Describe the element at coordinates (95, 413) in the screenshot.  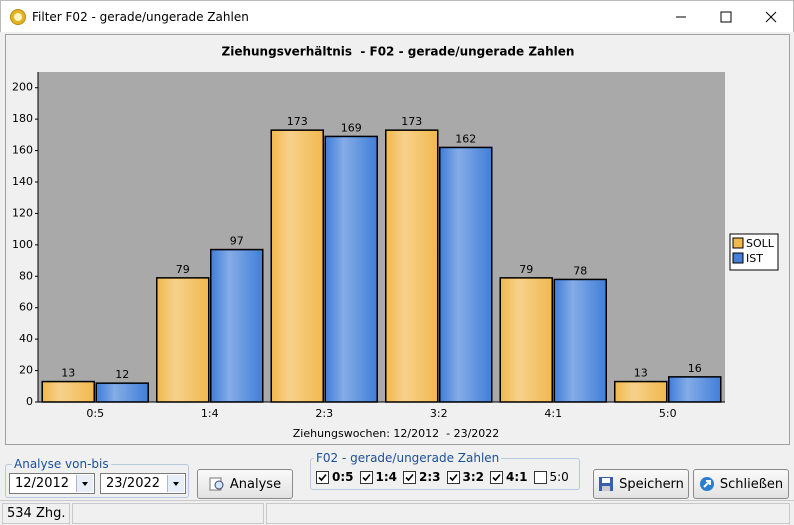
I see `x-tick-label: 0:5` at that location.